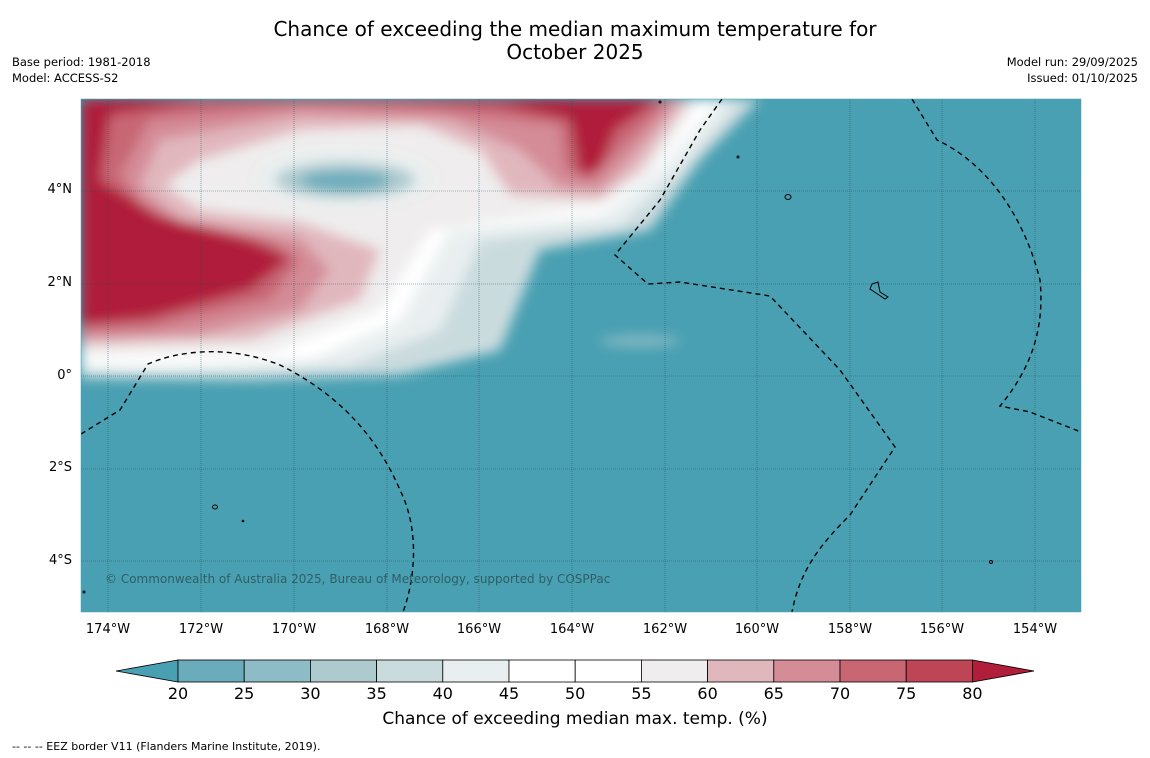  I want to click on colorbar-tick-75: 75, so click(906, 693).